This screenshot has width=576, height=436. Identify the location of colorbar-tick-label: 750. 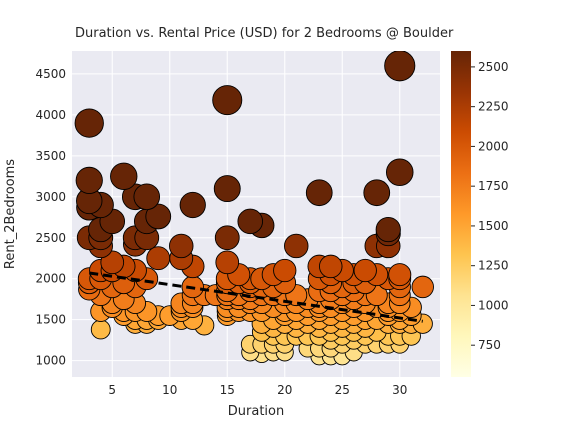
(489, 345).